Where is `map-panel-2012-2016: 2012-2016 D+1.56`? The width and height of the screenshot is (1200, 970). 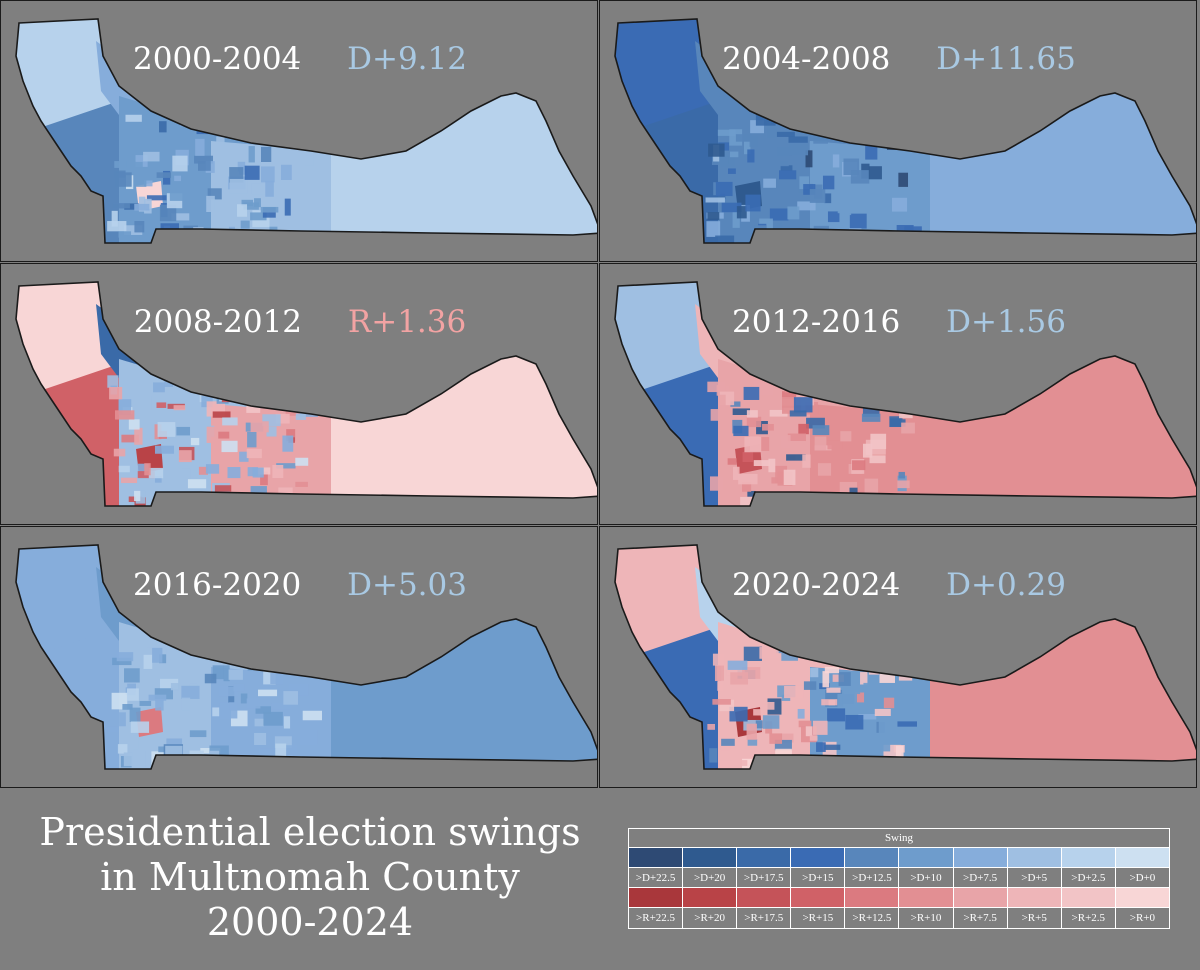 map-panel-2012-2016: 2012-2016 D+1.56 is located at coordinates (898, 394).